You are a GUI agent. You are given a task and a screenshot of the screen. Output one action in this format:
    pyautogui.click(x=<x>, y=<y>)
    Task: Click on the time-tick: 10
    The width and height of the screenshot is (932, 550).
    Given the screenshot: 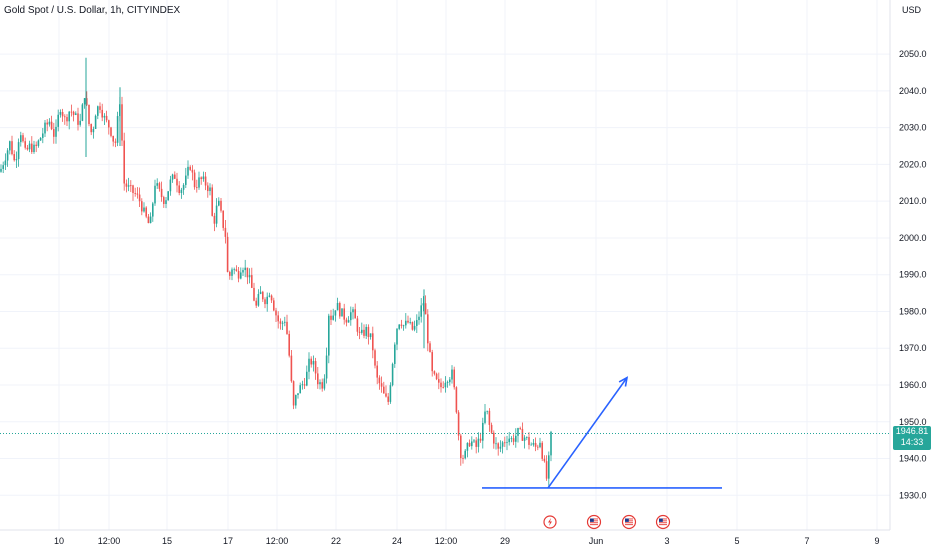 What is the action you would take?
    pyautogui.click(x=59, y=541)
    